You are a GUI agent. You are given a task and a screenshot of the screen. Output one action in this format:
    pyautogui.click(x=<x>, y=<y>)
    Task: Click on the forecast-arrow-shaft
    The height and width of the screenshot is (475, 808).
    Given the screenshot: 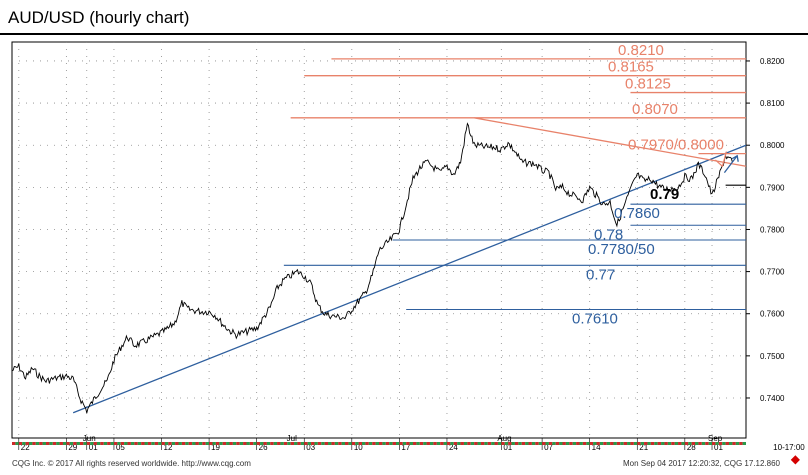 What is the action you would take?
    pyautogui.click(x=730, y=164)
    